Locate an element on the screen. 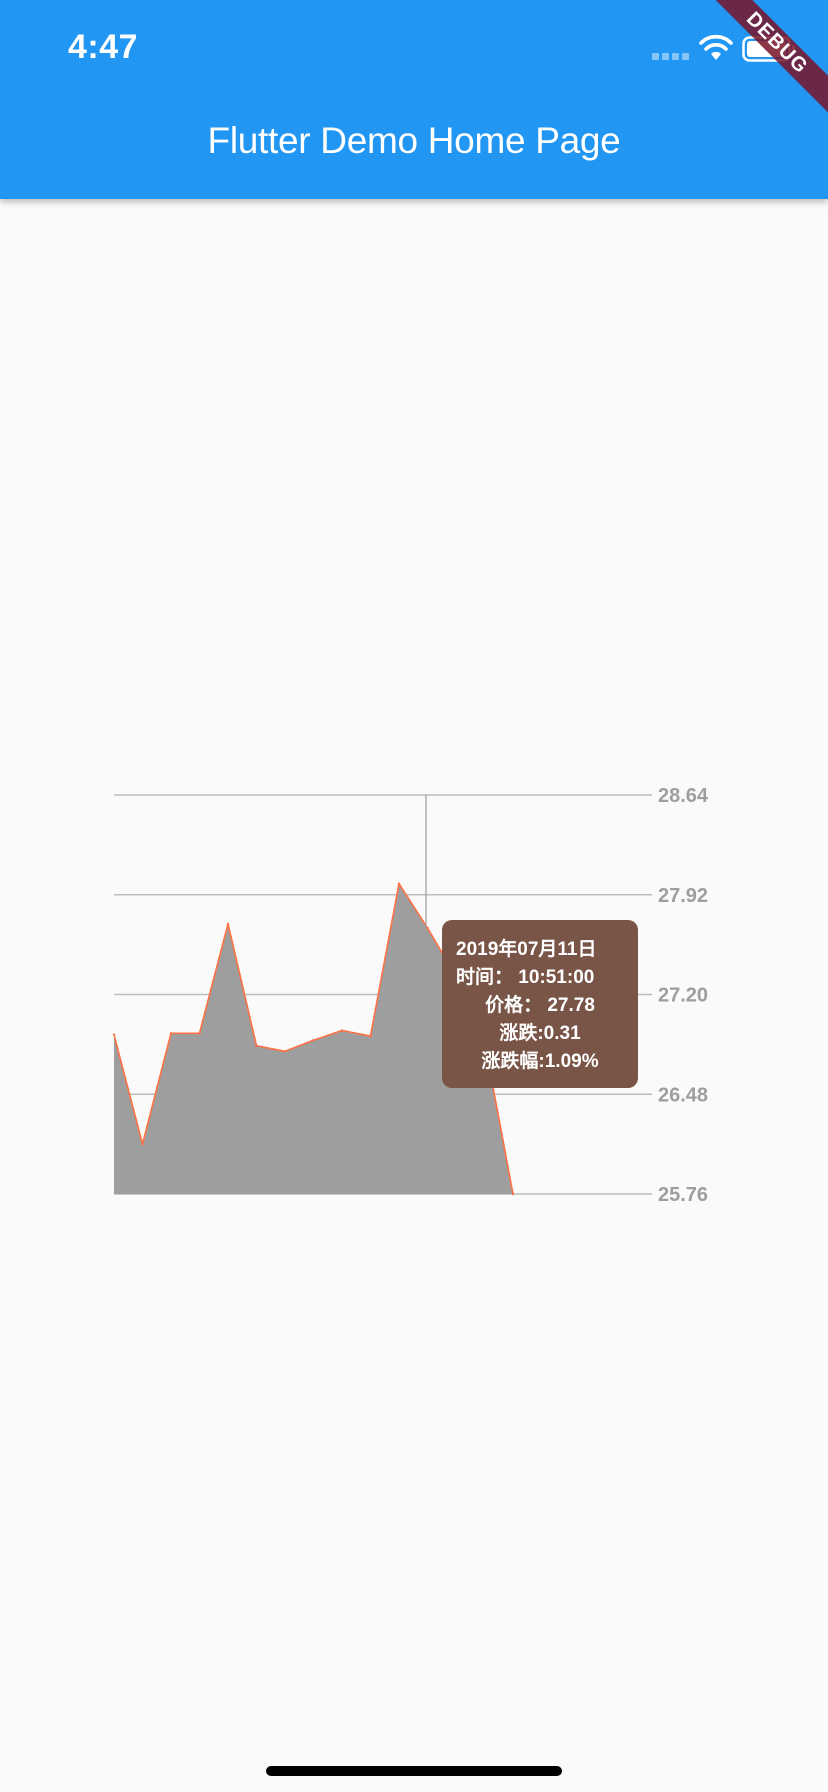 This screenshot has width=828, height=1792. tooltip-price: 价格： 27.78 is located at coordinates (540, 1005).